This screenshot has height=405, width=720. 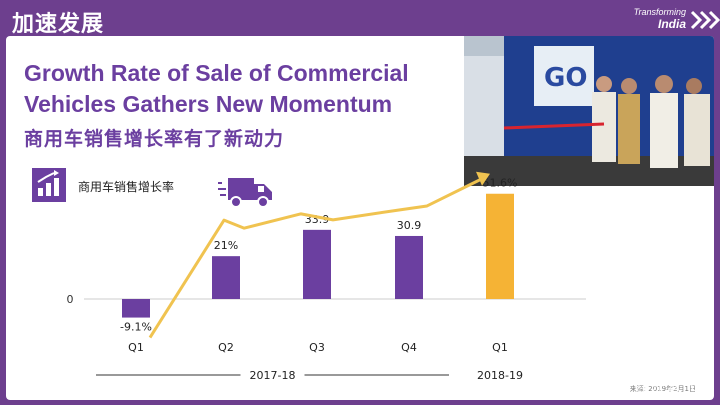 I want to click on event-photo: GO, so click(x=589, y=111).